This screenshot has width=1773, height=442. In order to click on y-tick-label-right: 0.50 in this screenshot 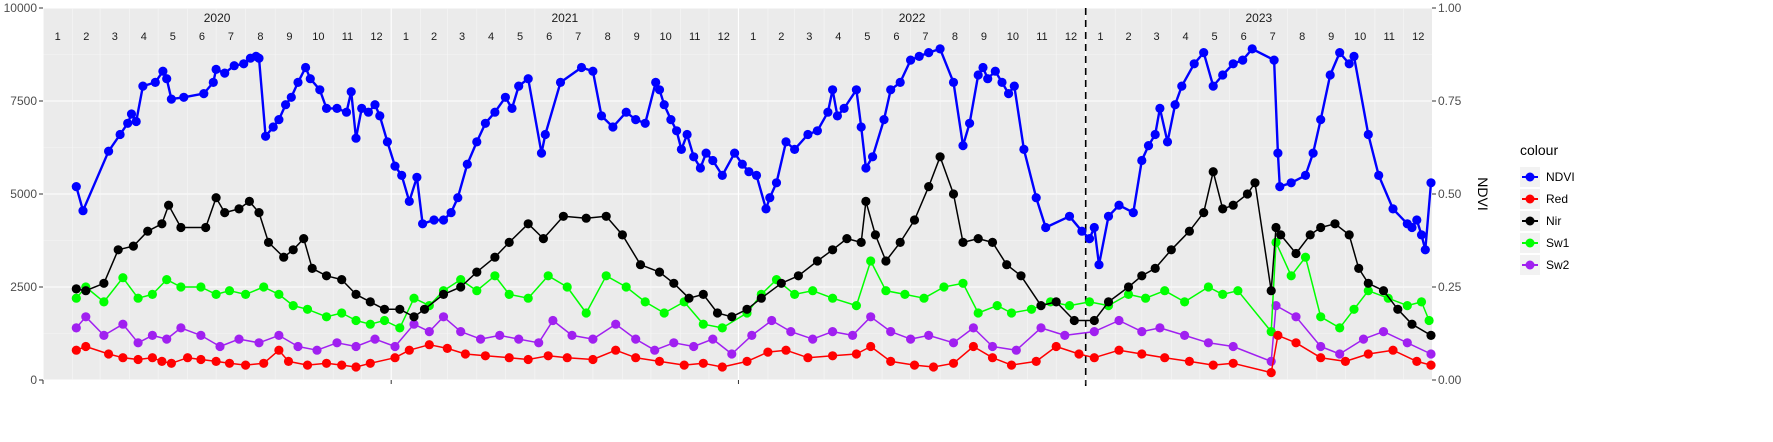, I will do `click(1450, 194)`.